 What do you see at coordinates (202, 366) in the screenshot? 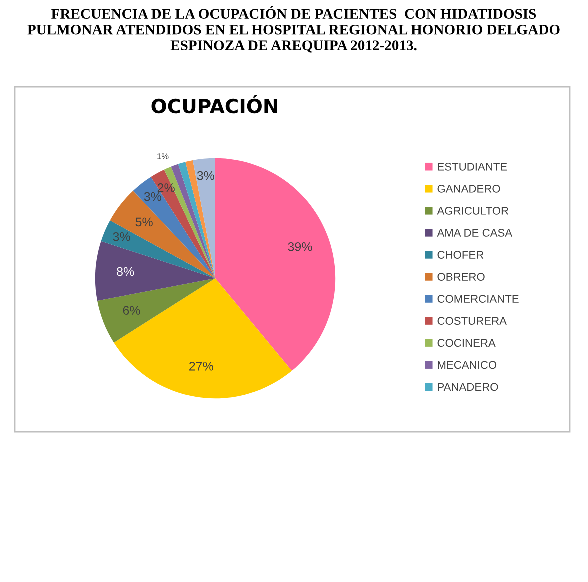
I see `data-label: 27%` at bounding box center [202, 366].